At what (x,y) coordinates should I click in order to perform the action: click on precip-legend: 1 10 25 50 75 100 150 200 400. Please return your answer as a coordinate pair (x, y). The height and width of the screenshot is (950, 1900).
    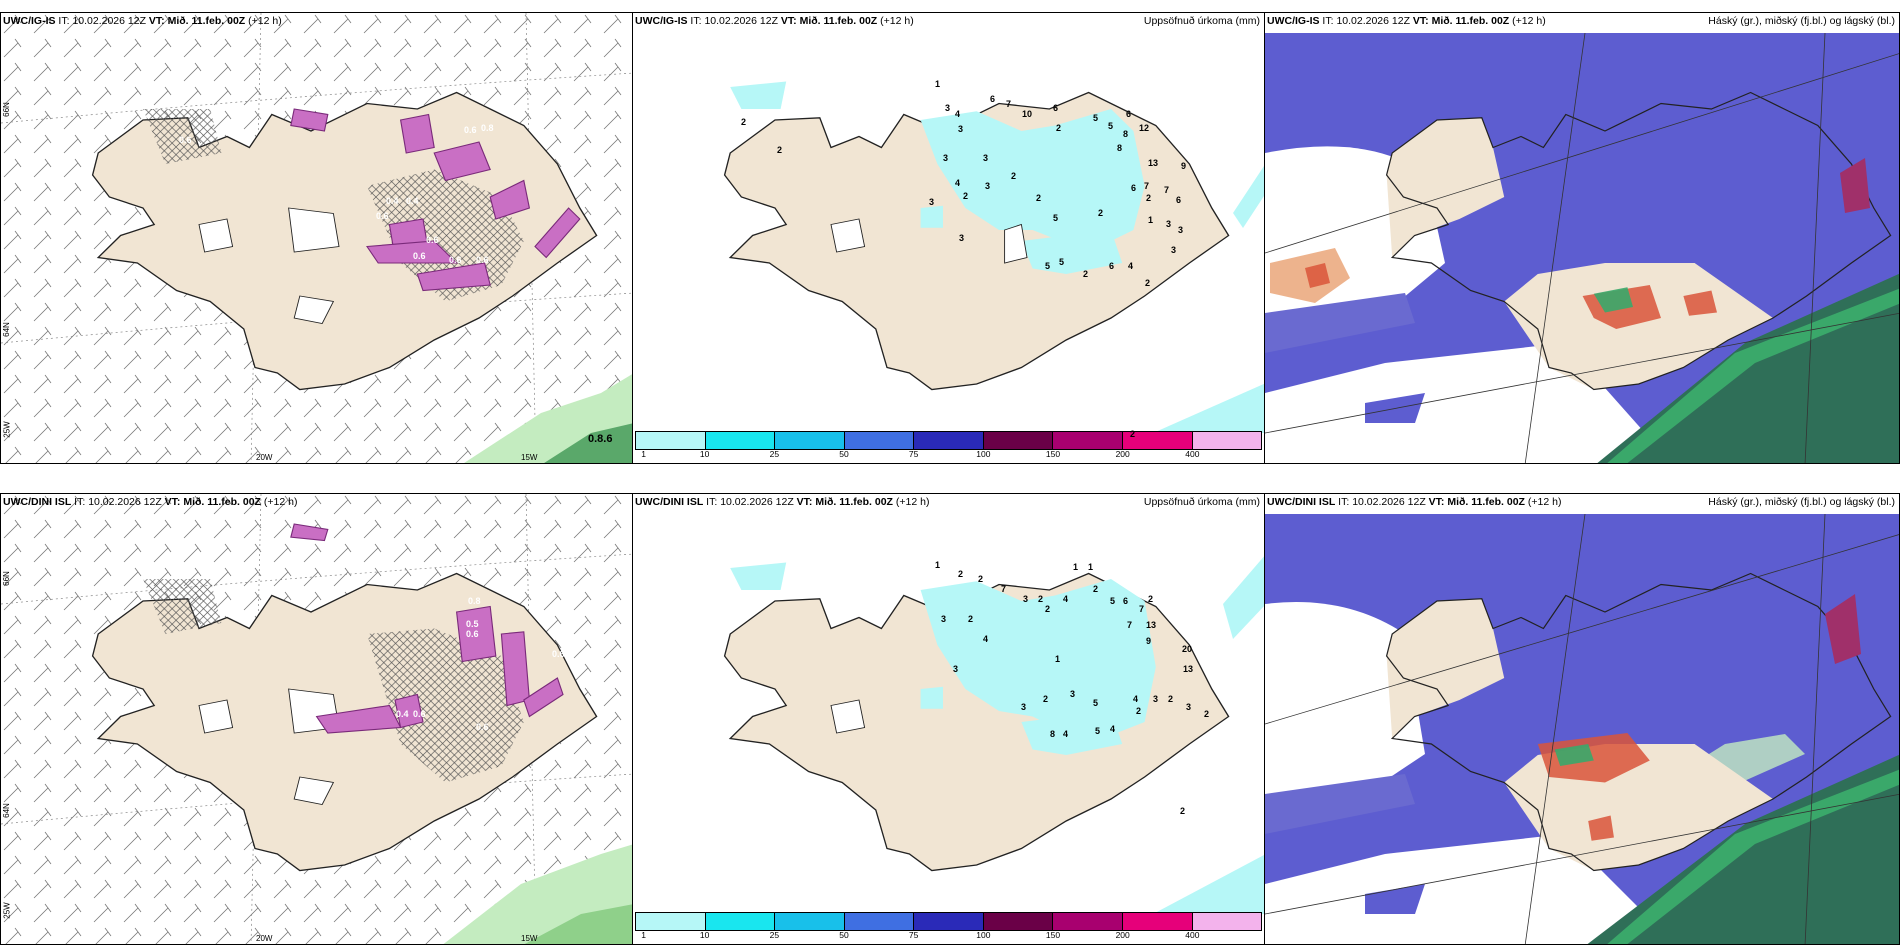
    Looking at the image, I should click on (948, 927).